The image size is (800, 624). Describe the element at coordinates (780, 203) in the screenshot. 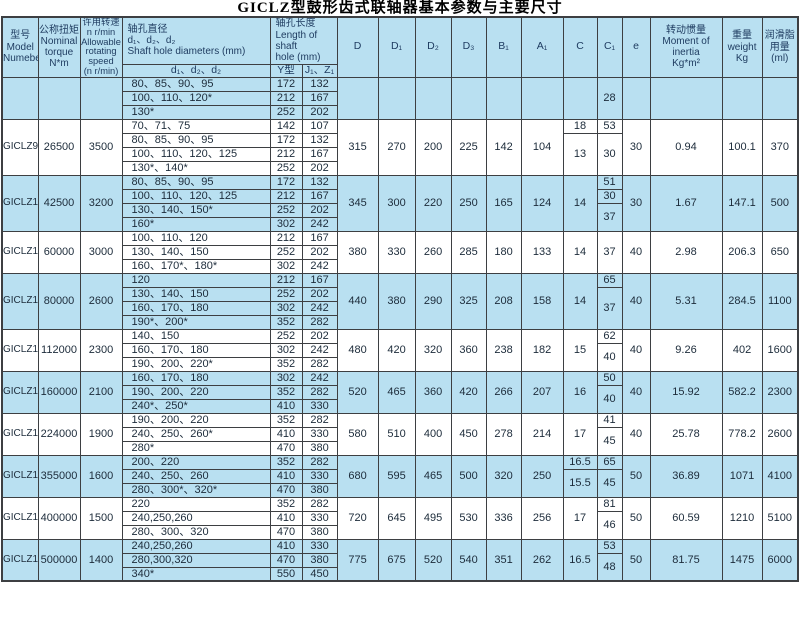

I see `cell-grease: 500` at that location.